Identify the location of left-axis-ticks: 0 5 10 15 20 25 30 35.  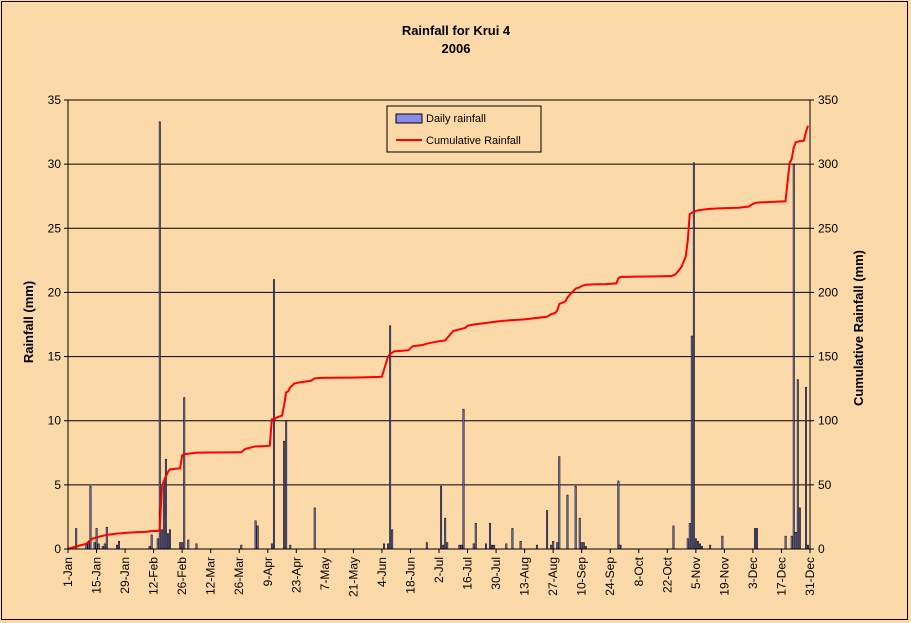
(58, 324).